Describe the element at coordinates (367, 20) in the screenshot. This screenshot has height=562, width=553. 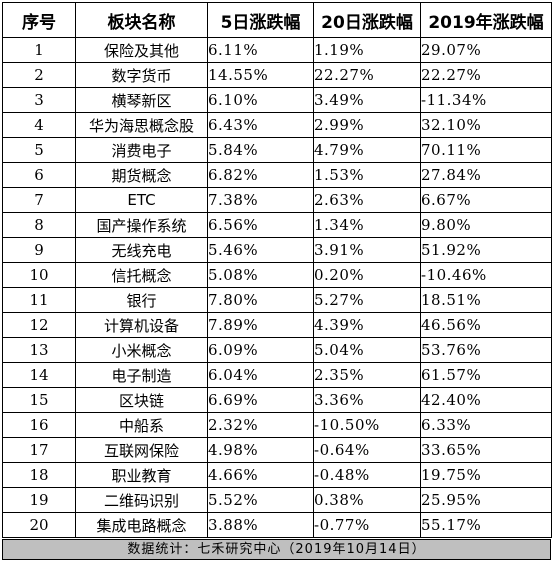
I see `header-20day-change: 20日涨跌幅` at that location.